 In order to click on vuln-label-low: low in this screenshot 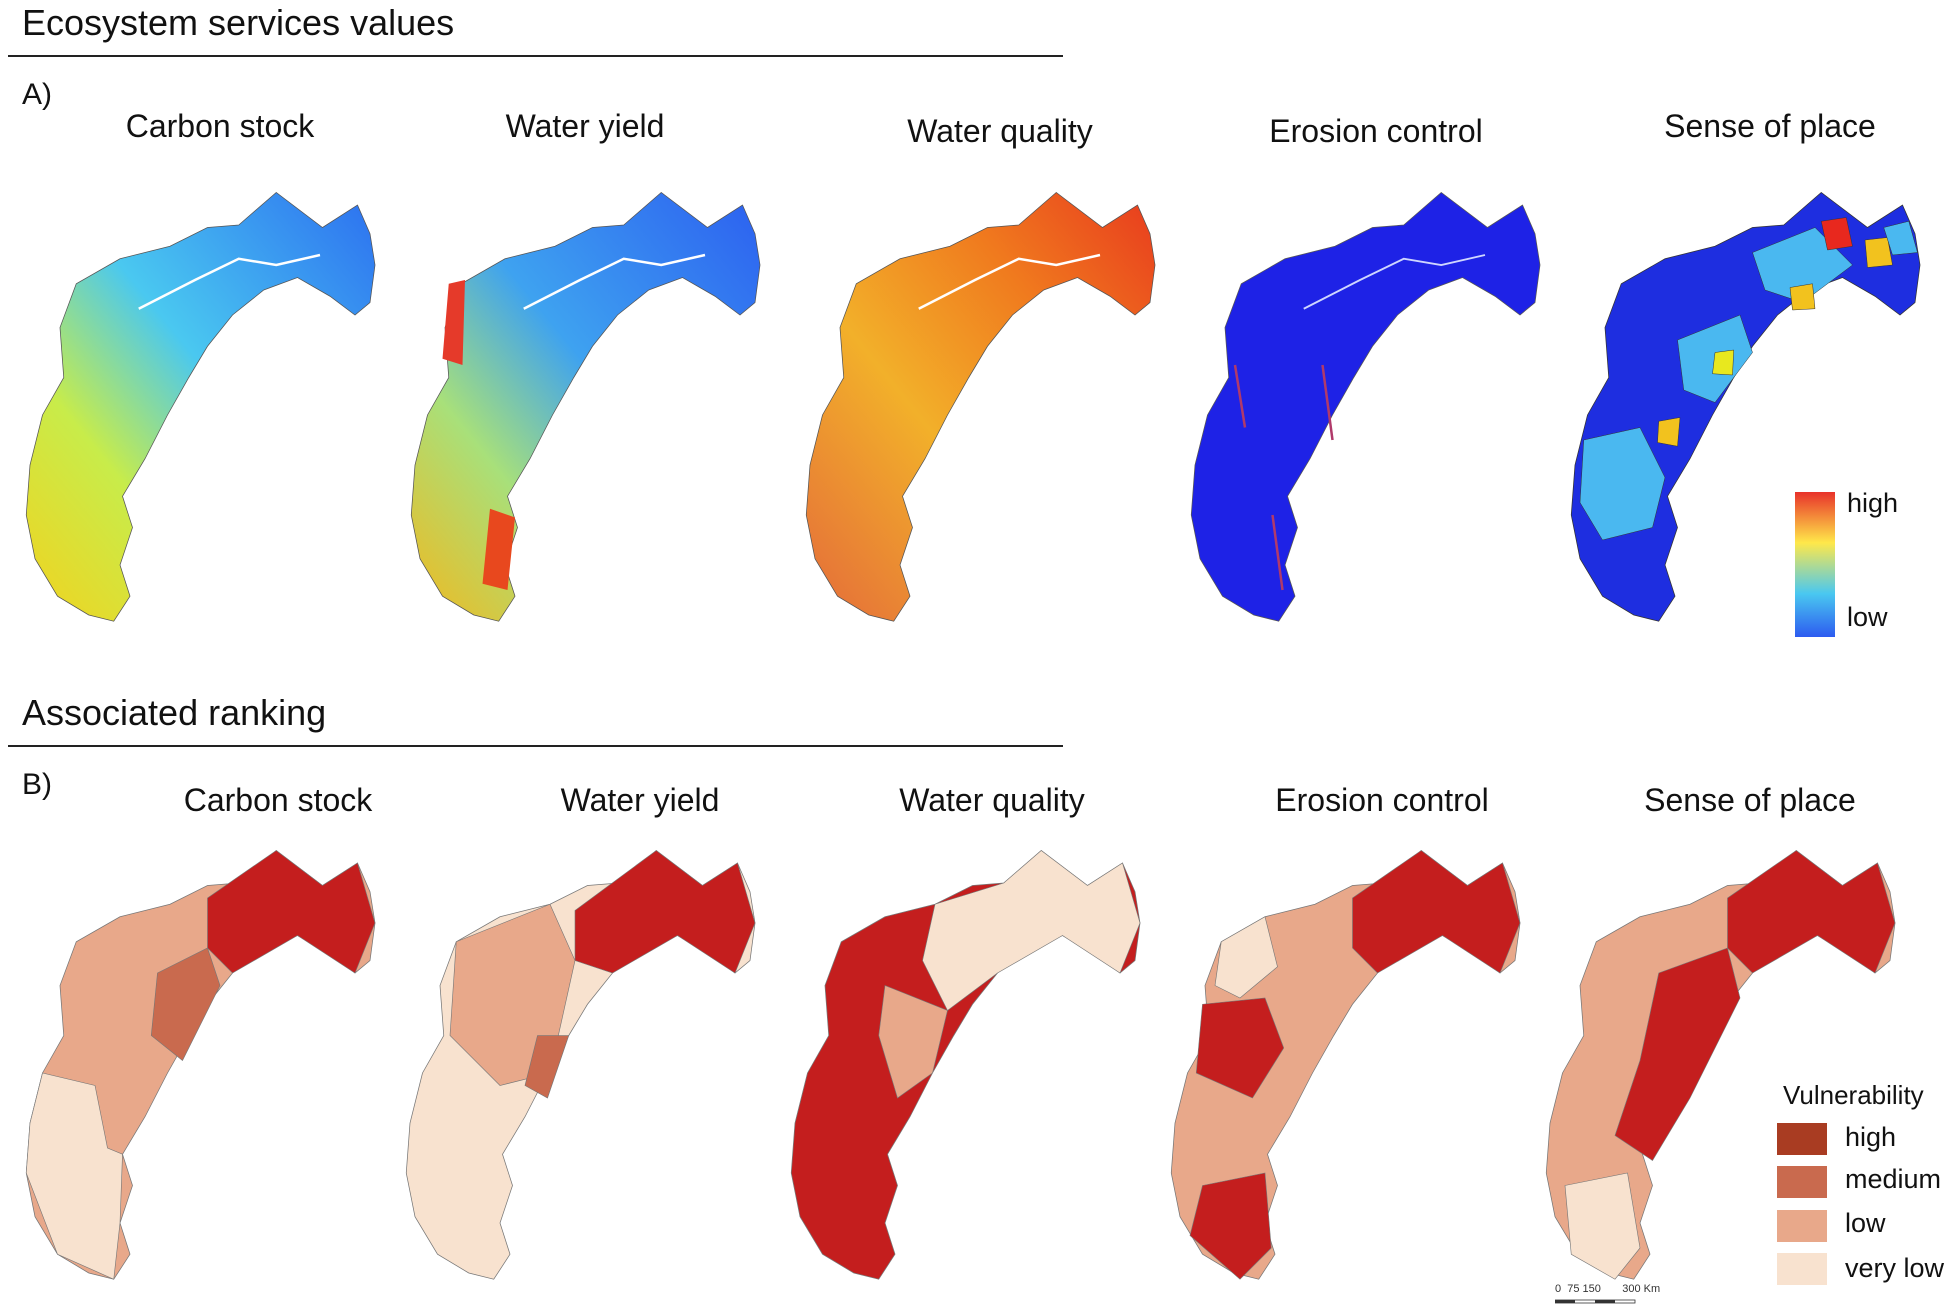, I will do `click(1865, 1223)`.